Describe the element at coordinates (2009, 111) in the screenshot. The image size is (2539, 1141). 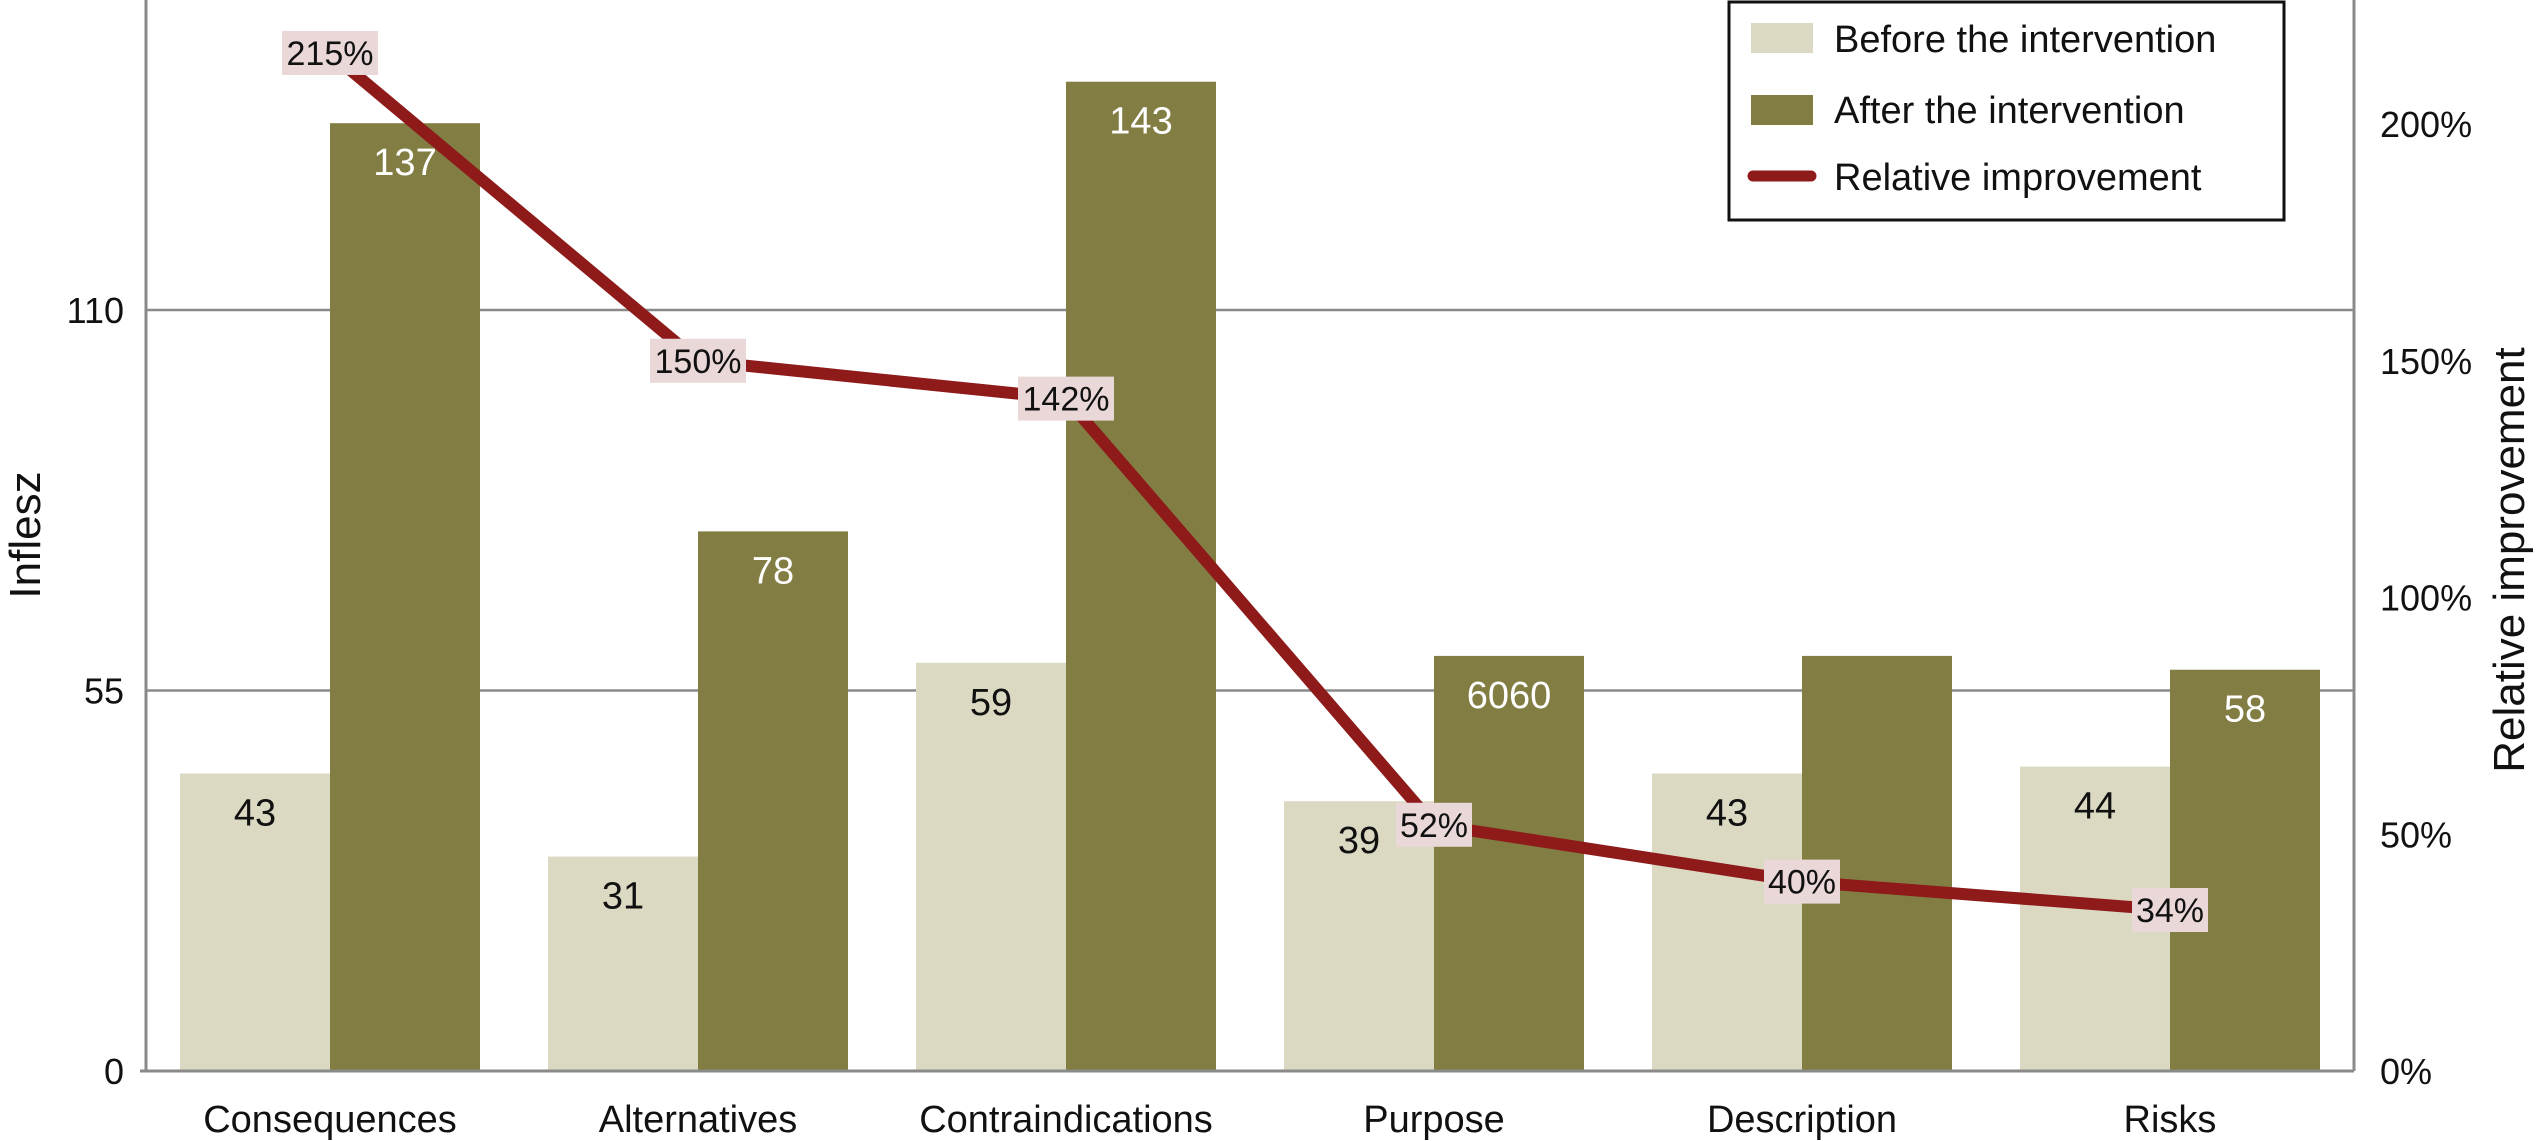
I see `legend-label-after: After the intervention` at that location.